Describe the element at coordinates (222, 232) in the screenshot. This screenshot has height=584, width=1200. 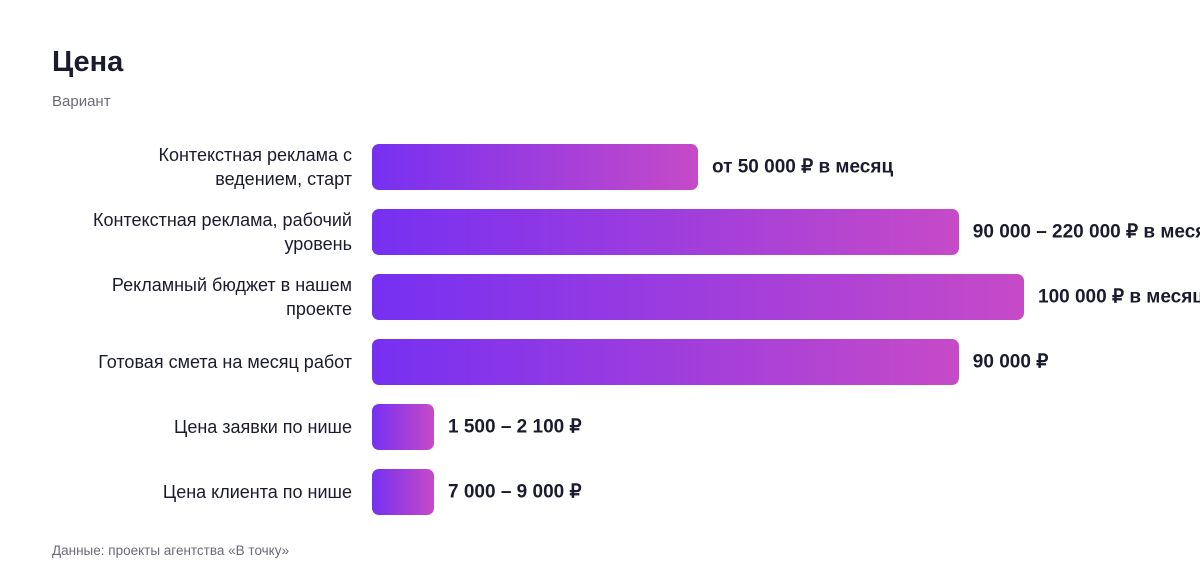
I see `category-label: Контекстная реклама, рабочий уровень` at that location.